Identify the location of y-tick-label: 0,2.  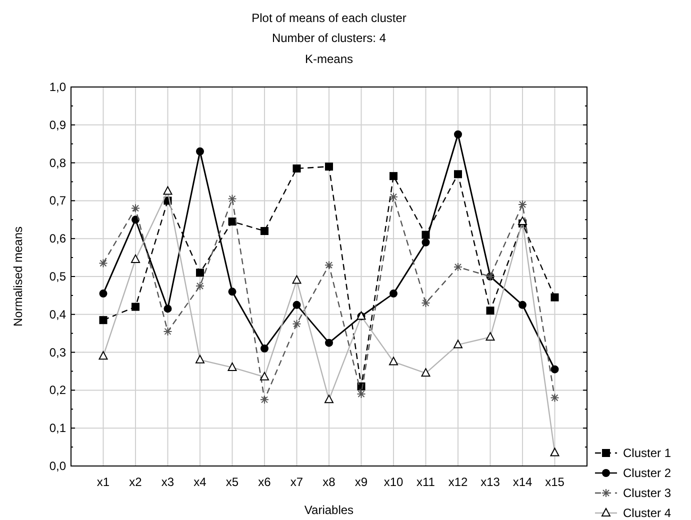
(57, 390).